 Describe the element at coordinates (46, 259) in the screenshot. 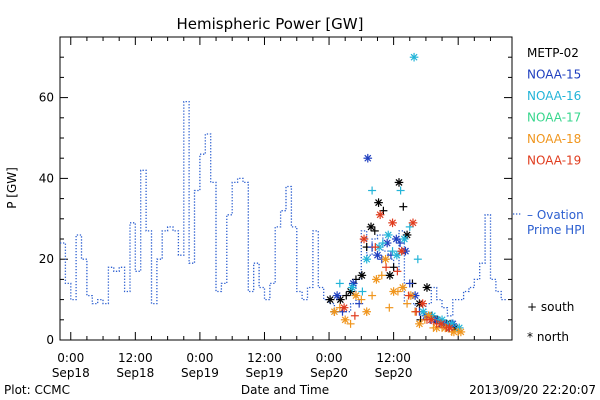

I see `y-tick-label: 20` at that location.